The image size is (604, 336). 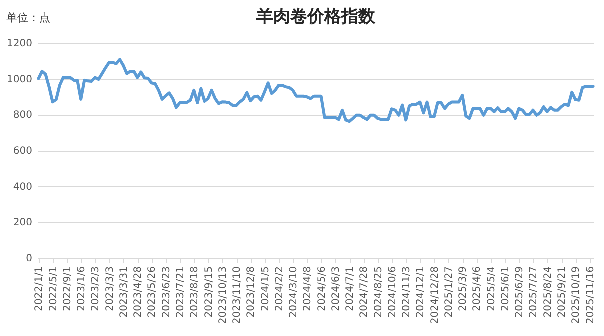 I want to click on x-tick-label: 2025/11/16, so click(x=590, y=295).